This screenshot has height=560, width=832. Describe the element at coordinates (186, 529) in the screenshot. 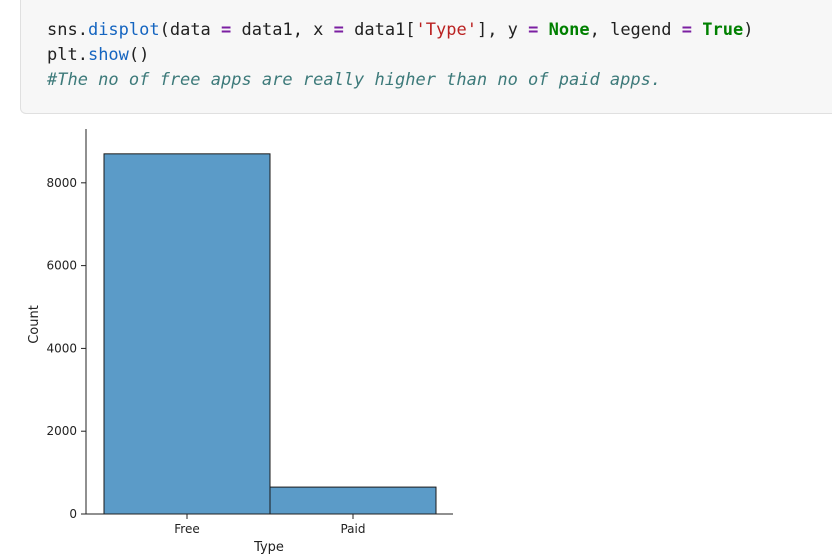

I see `x-tick-label-free: Free` at that location.